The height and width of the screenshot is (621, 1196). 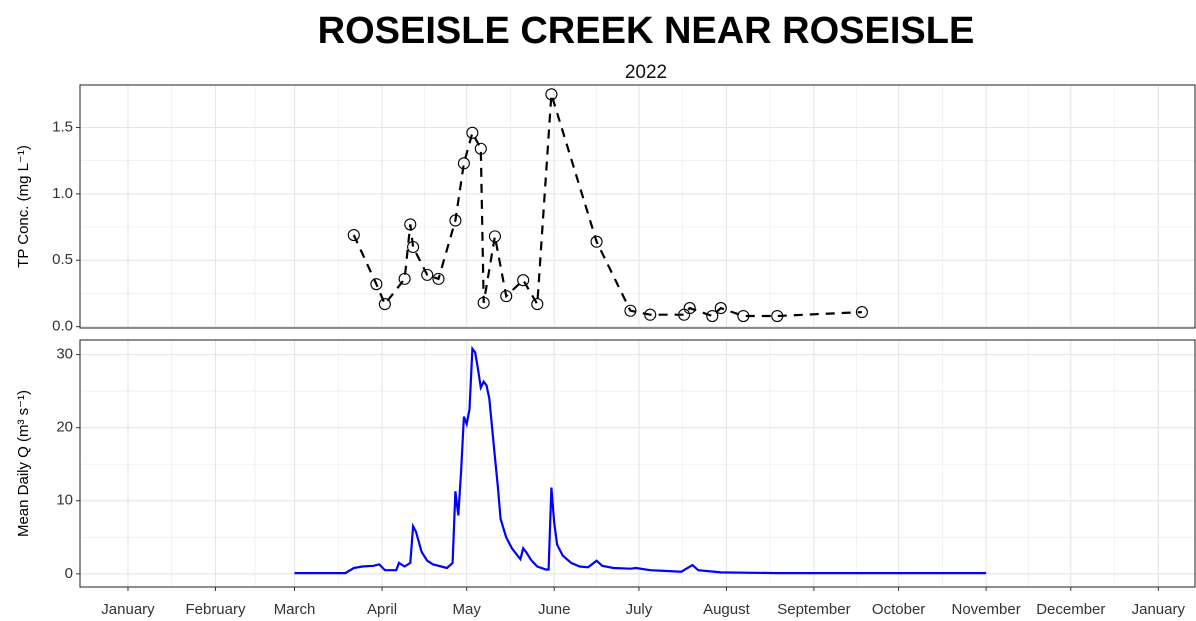 What do you see at coordinates (467, 609) in the screenshot?
I see `x-tick-label: May` at bounding box center [467, 609].